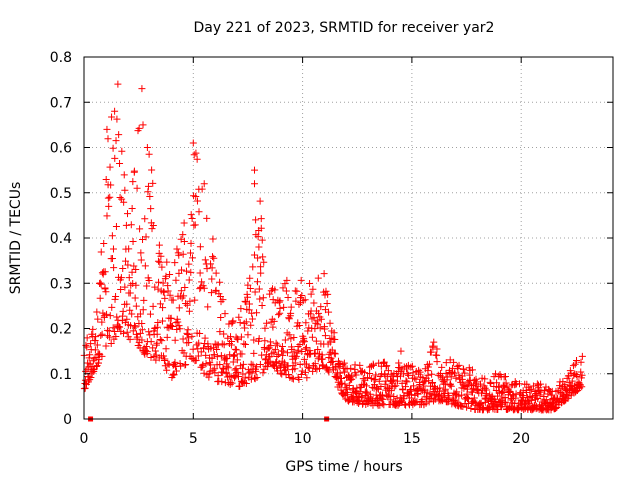 The image size is (640, 480). Describe the element at coordinates (412, 439) in the screenshot. I see `x-tick-label: 15` at that location.